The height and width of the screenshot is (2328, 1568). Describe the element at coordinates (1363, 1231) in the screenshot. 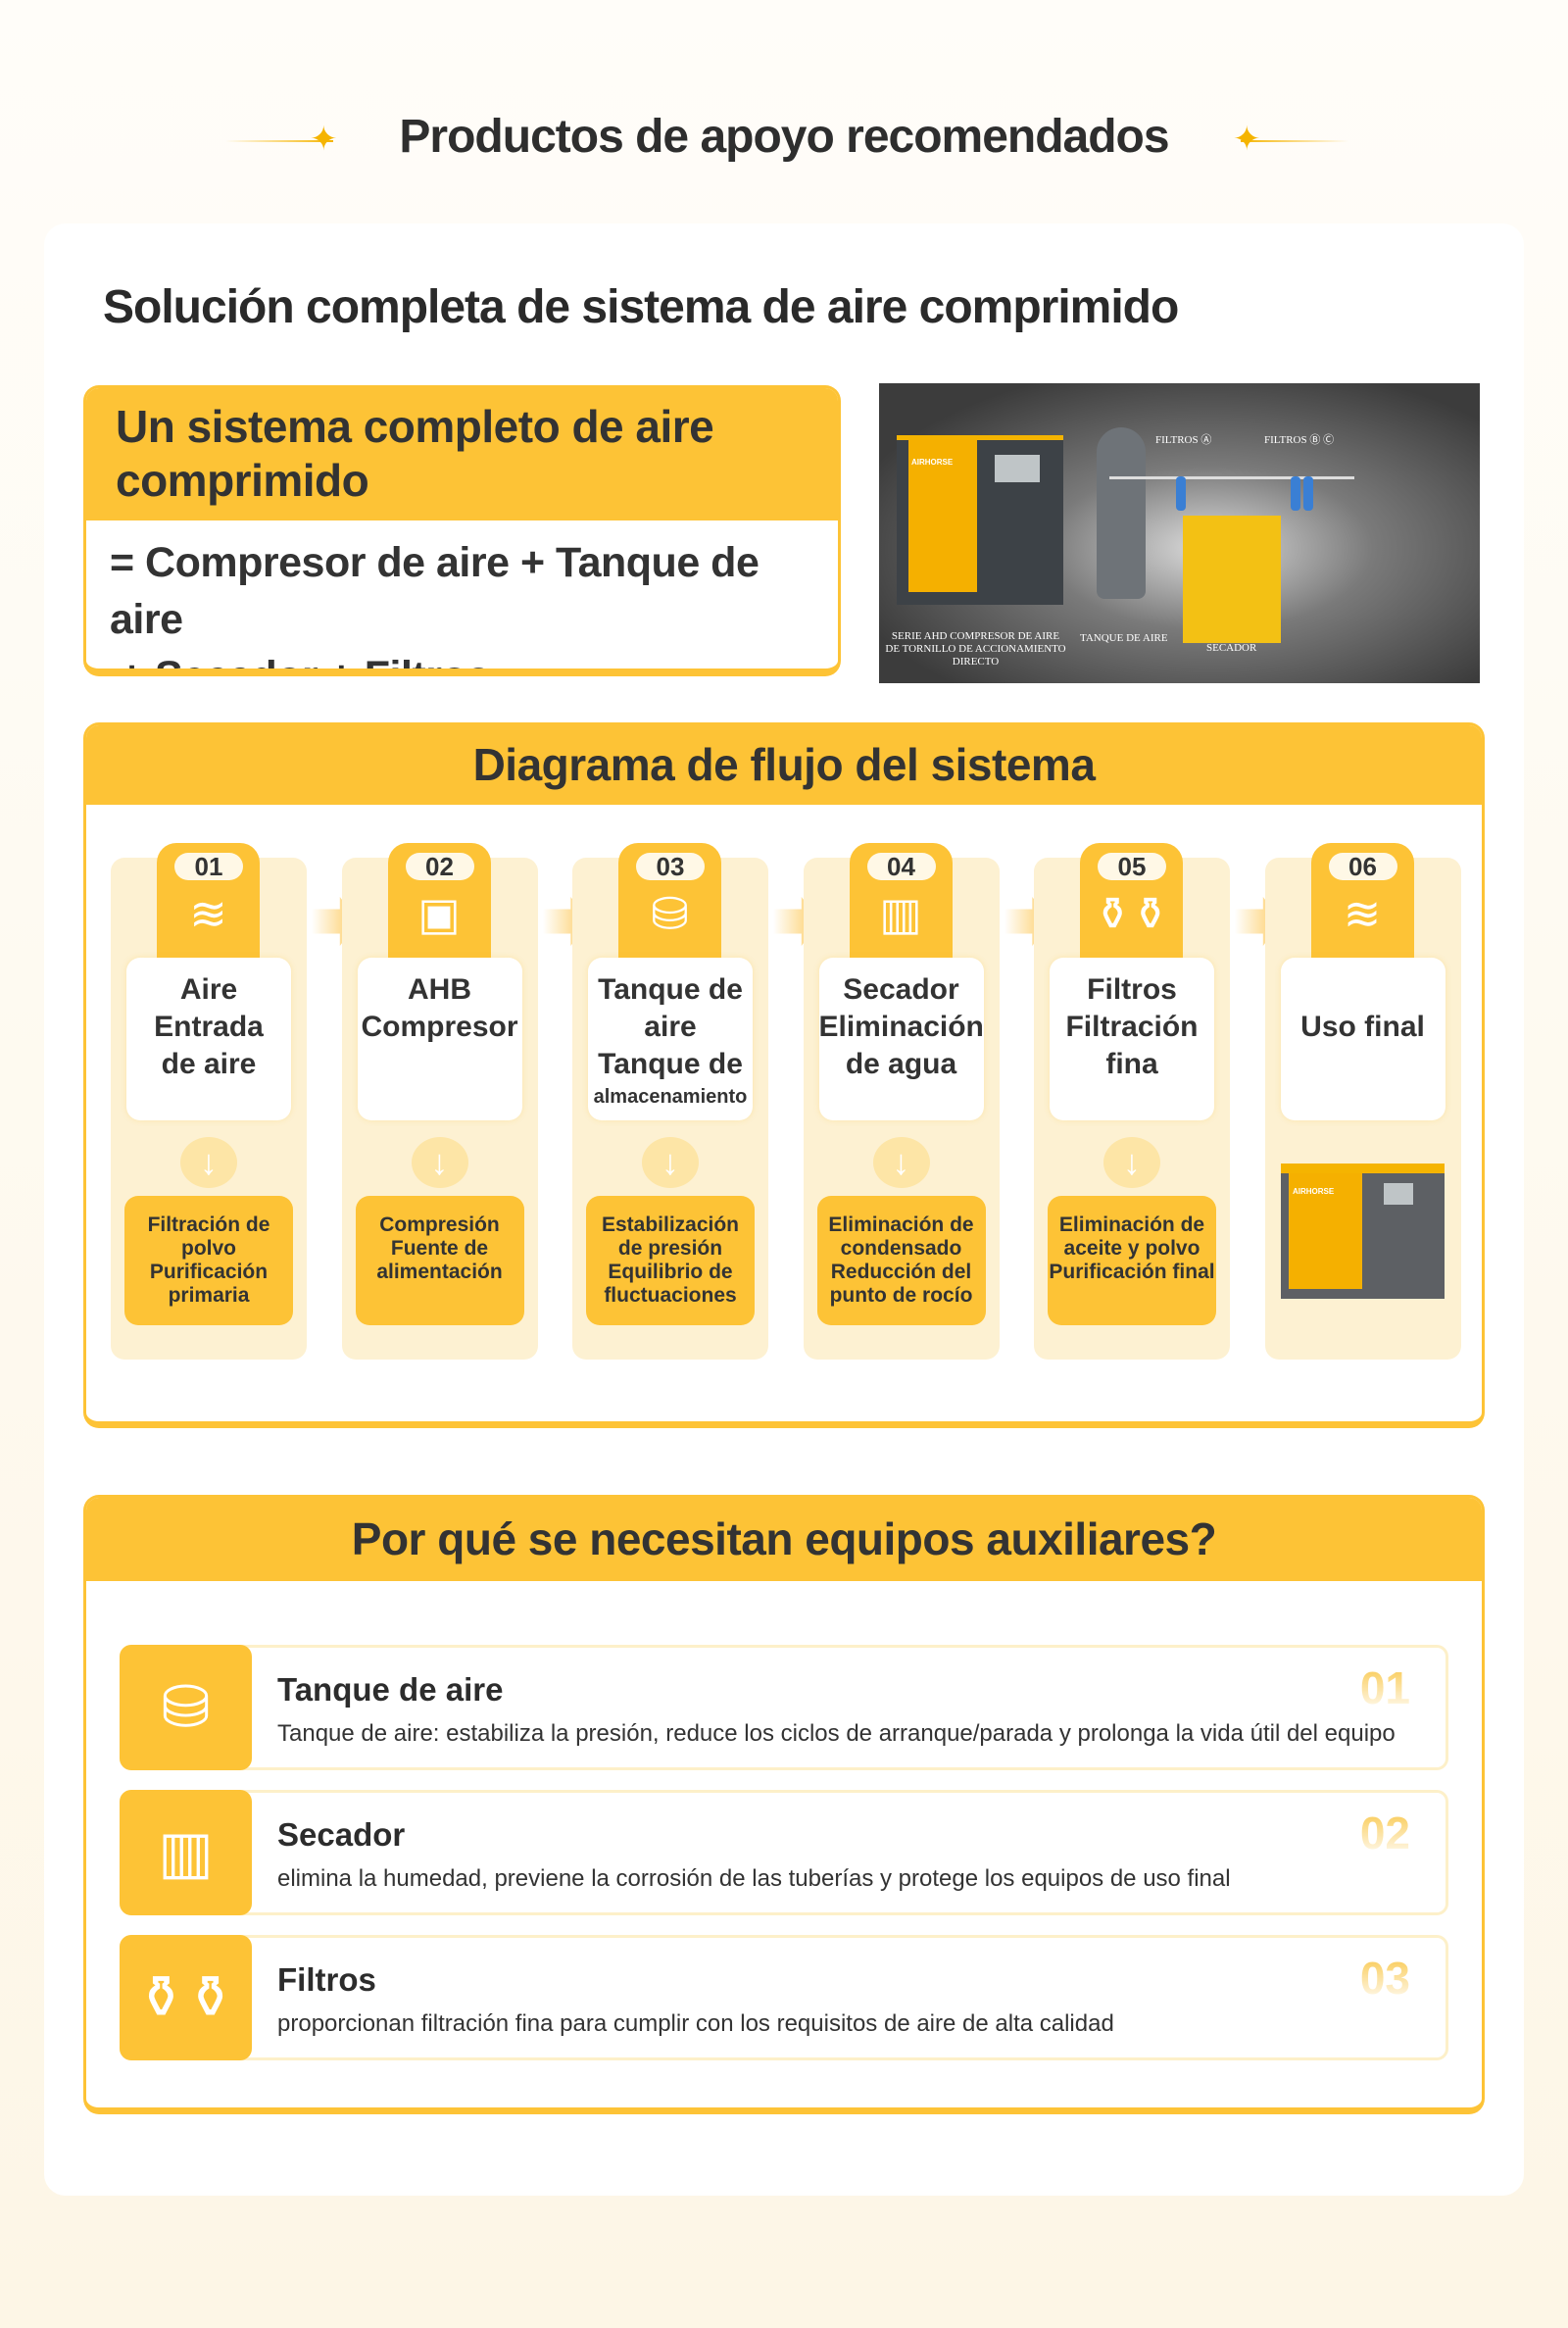

I see `end-use-compressor-image: AIRHORSE` at that location.